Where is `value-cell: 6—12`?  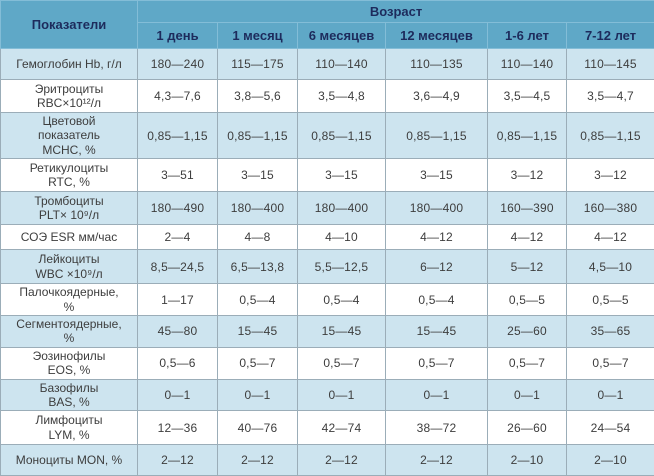
value-cell: 6—12 is located at coordinates (437, 267).